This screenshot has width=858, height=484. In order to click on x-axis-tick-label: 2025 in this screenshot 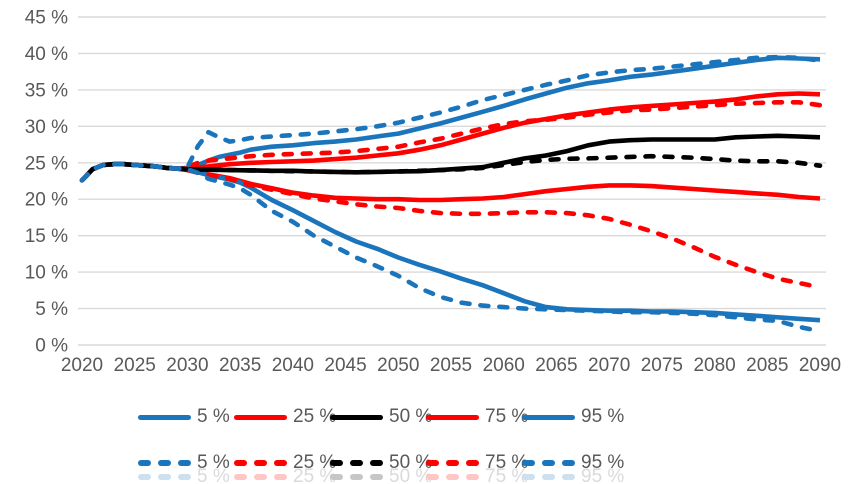, I will do `click(135, 365)`.